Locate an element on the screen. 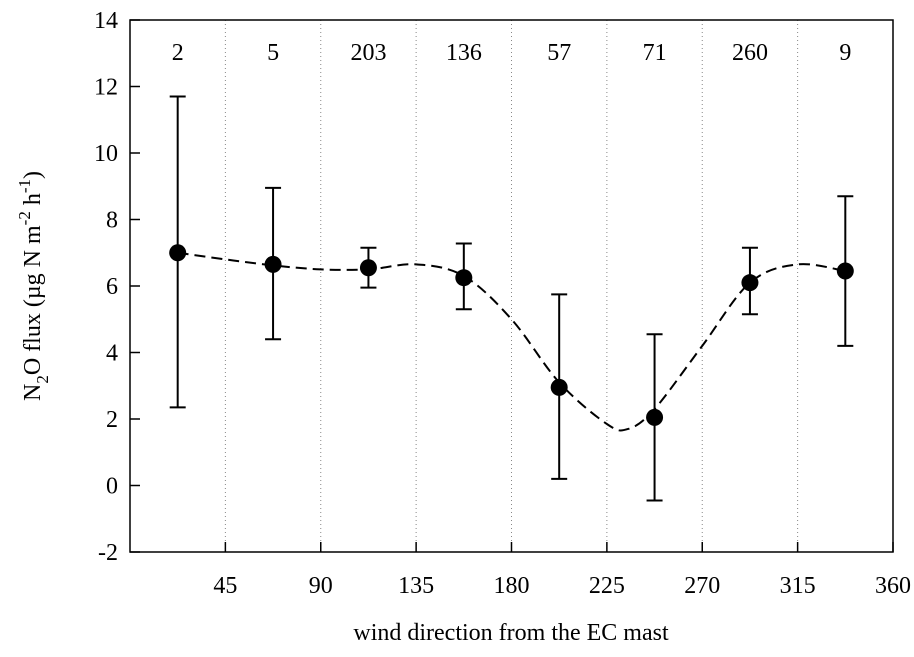 The image size is (914, 657). y-tick-label: 14 is located at coordinates (106, 21).